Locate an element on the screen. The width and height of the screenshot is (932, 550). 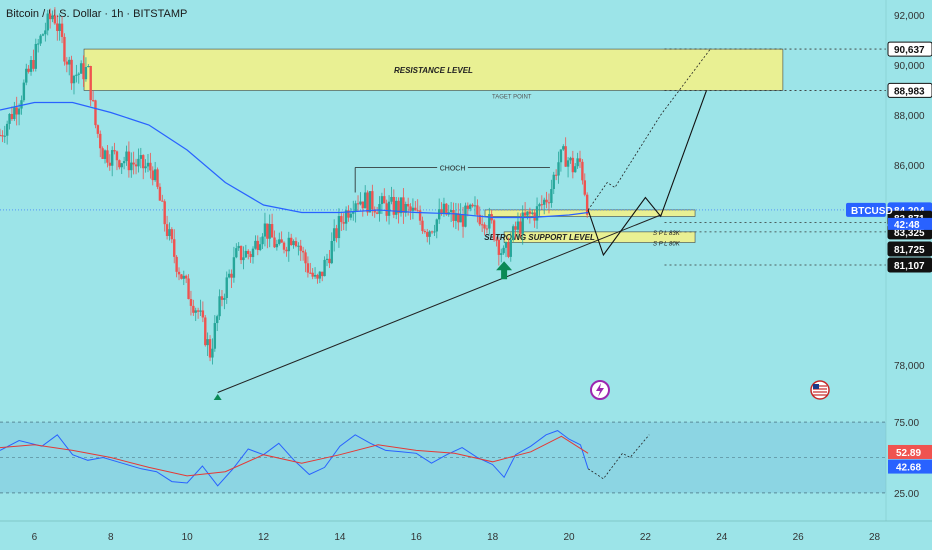
rsi-forecast-line is located at coordinates (618, 457).